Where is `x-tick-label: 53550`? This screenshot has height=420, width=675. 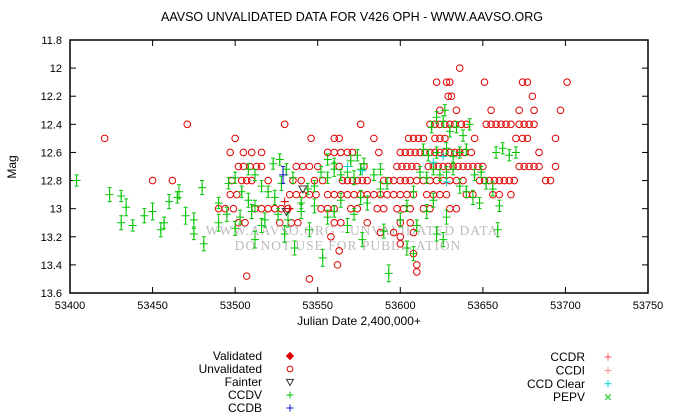 x-tick-label: 53550 is located at coordinates (317, 306).